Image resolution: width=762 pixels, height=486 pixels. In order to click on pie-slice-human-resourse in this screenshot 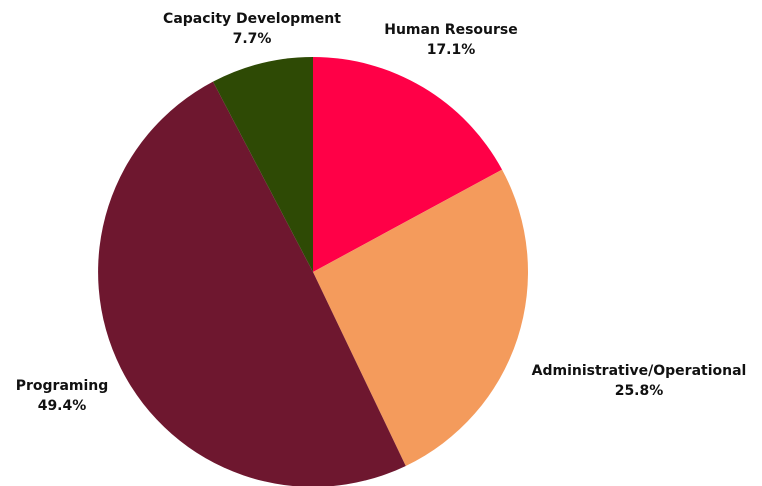, I will do `click(408, 164)`.